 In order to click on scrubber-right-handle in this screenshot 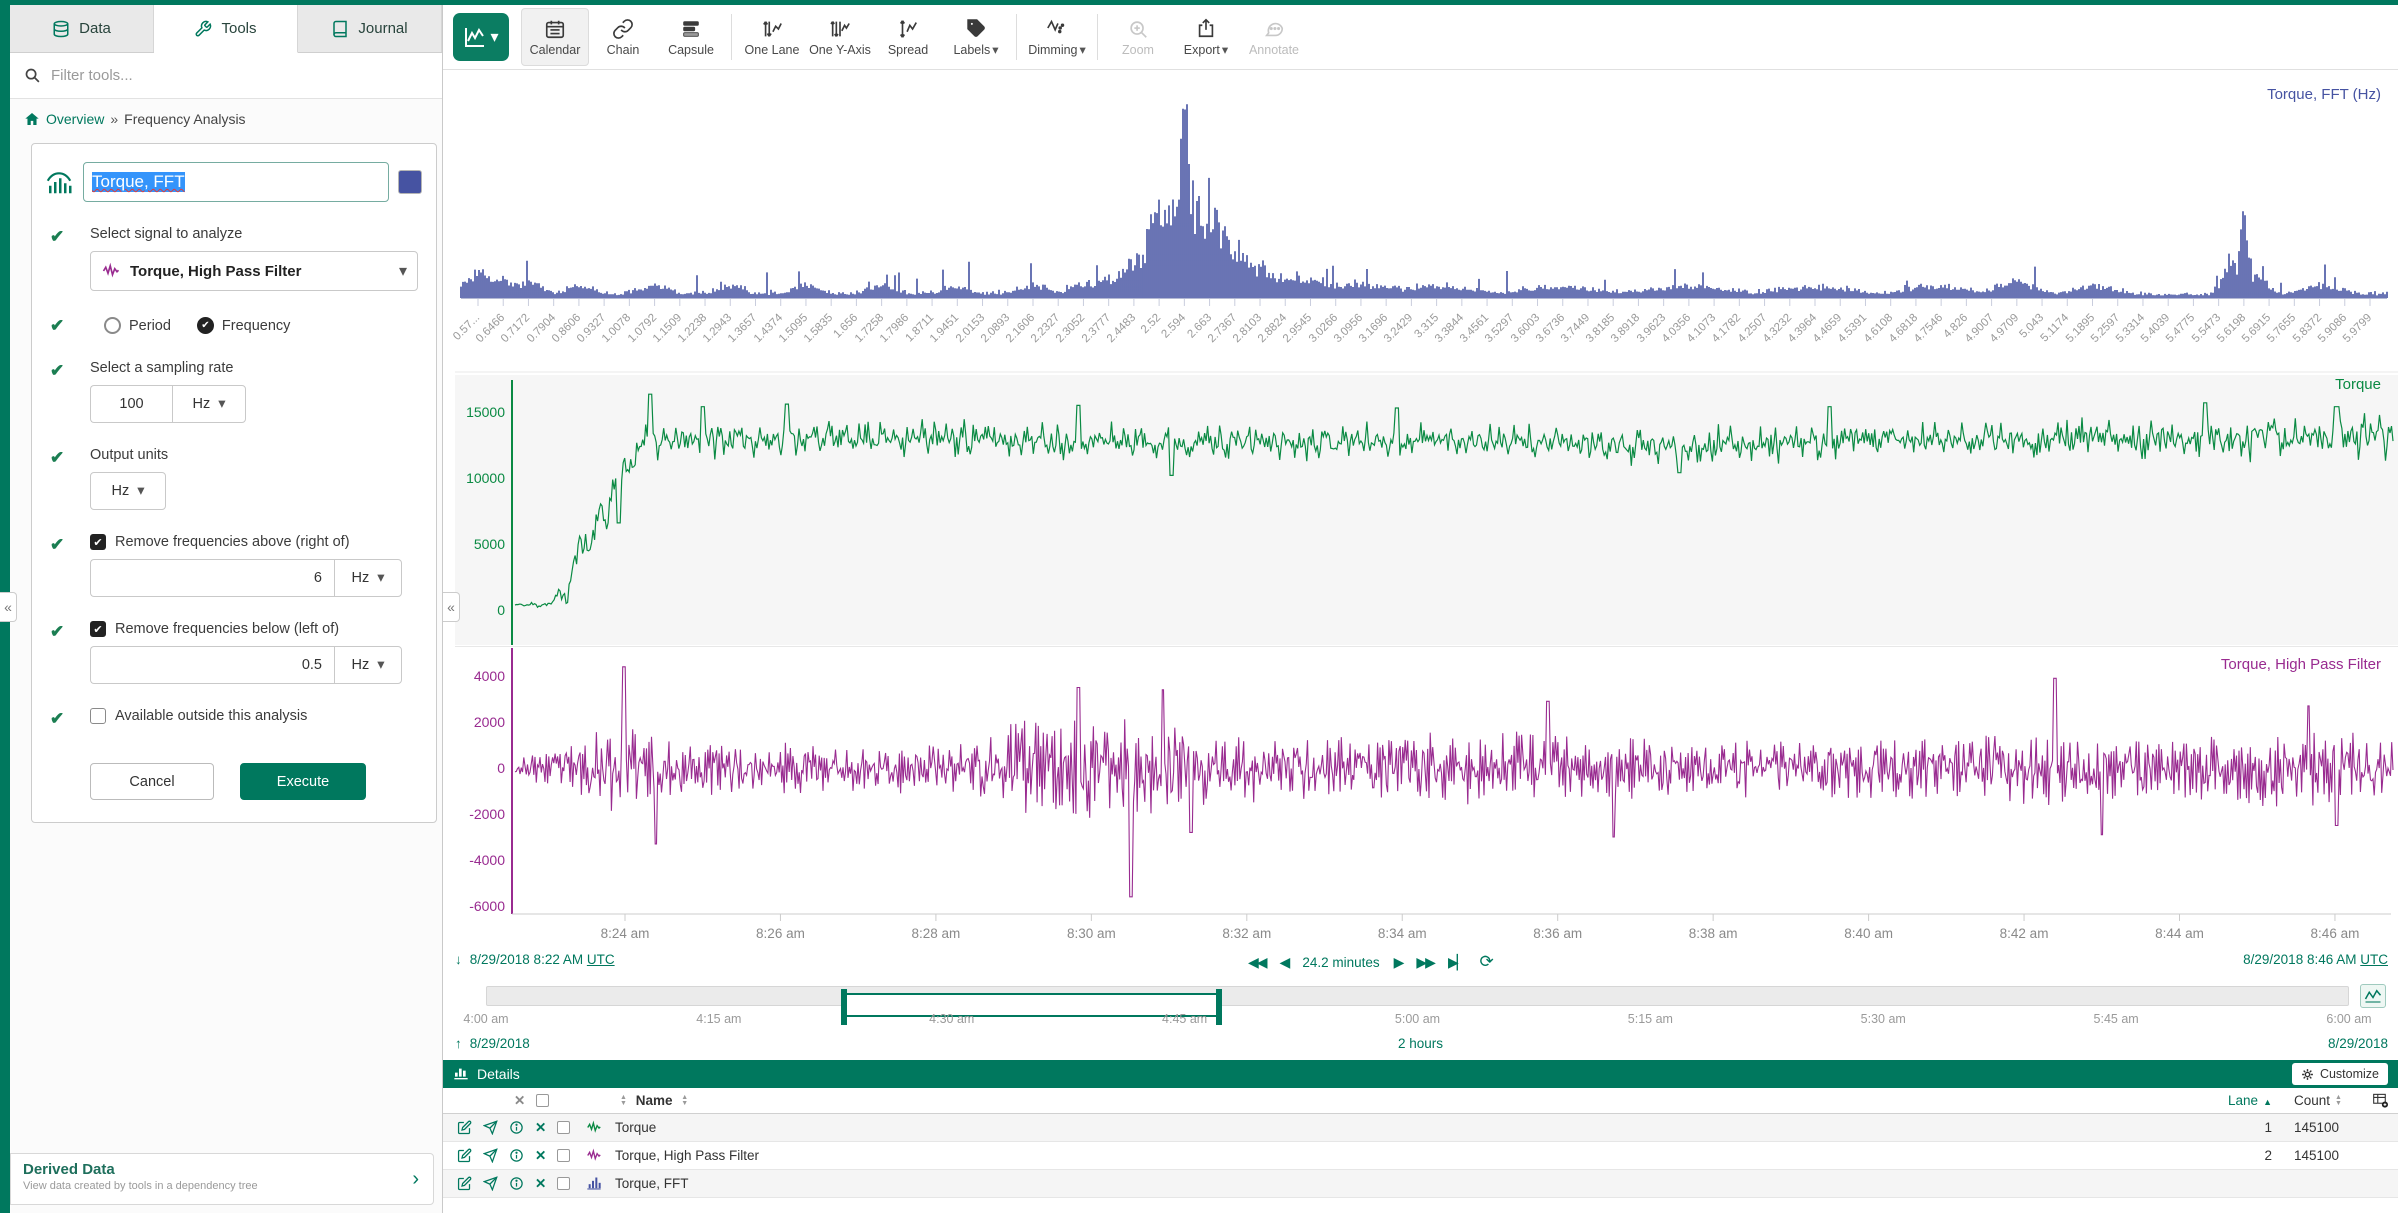, I will do `click(1219, 1007)`.